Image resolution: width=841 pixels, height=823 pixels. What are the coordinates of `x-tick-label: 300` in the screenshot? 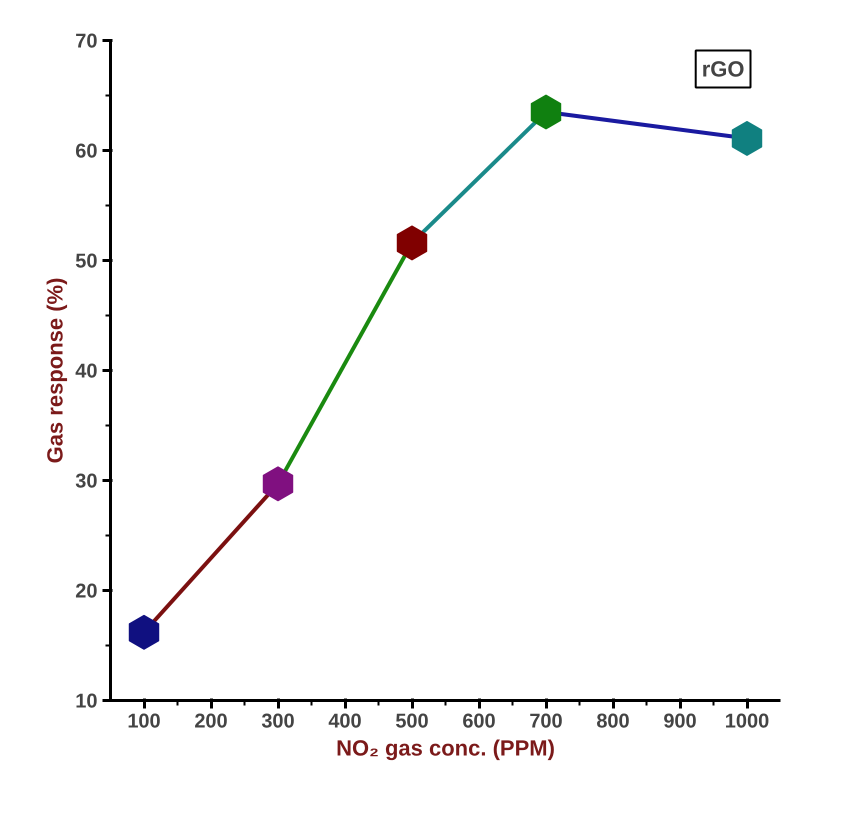 It's located at (278, 721).